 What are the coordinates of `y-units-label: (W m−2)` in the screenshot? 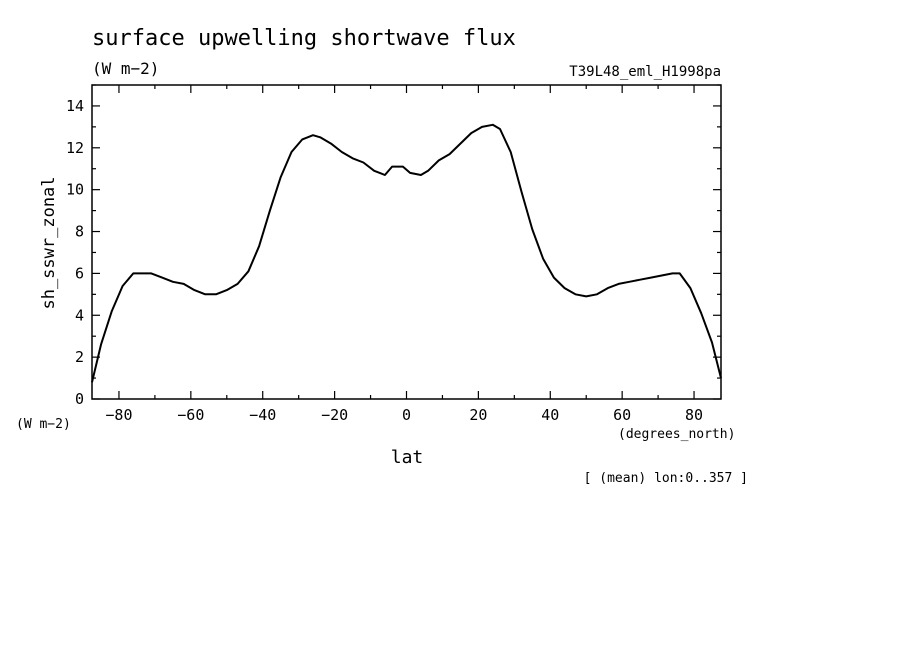 It's located at (43, 424).